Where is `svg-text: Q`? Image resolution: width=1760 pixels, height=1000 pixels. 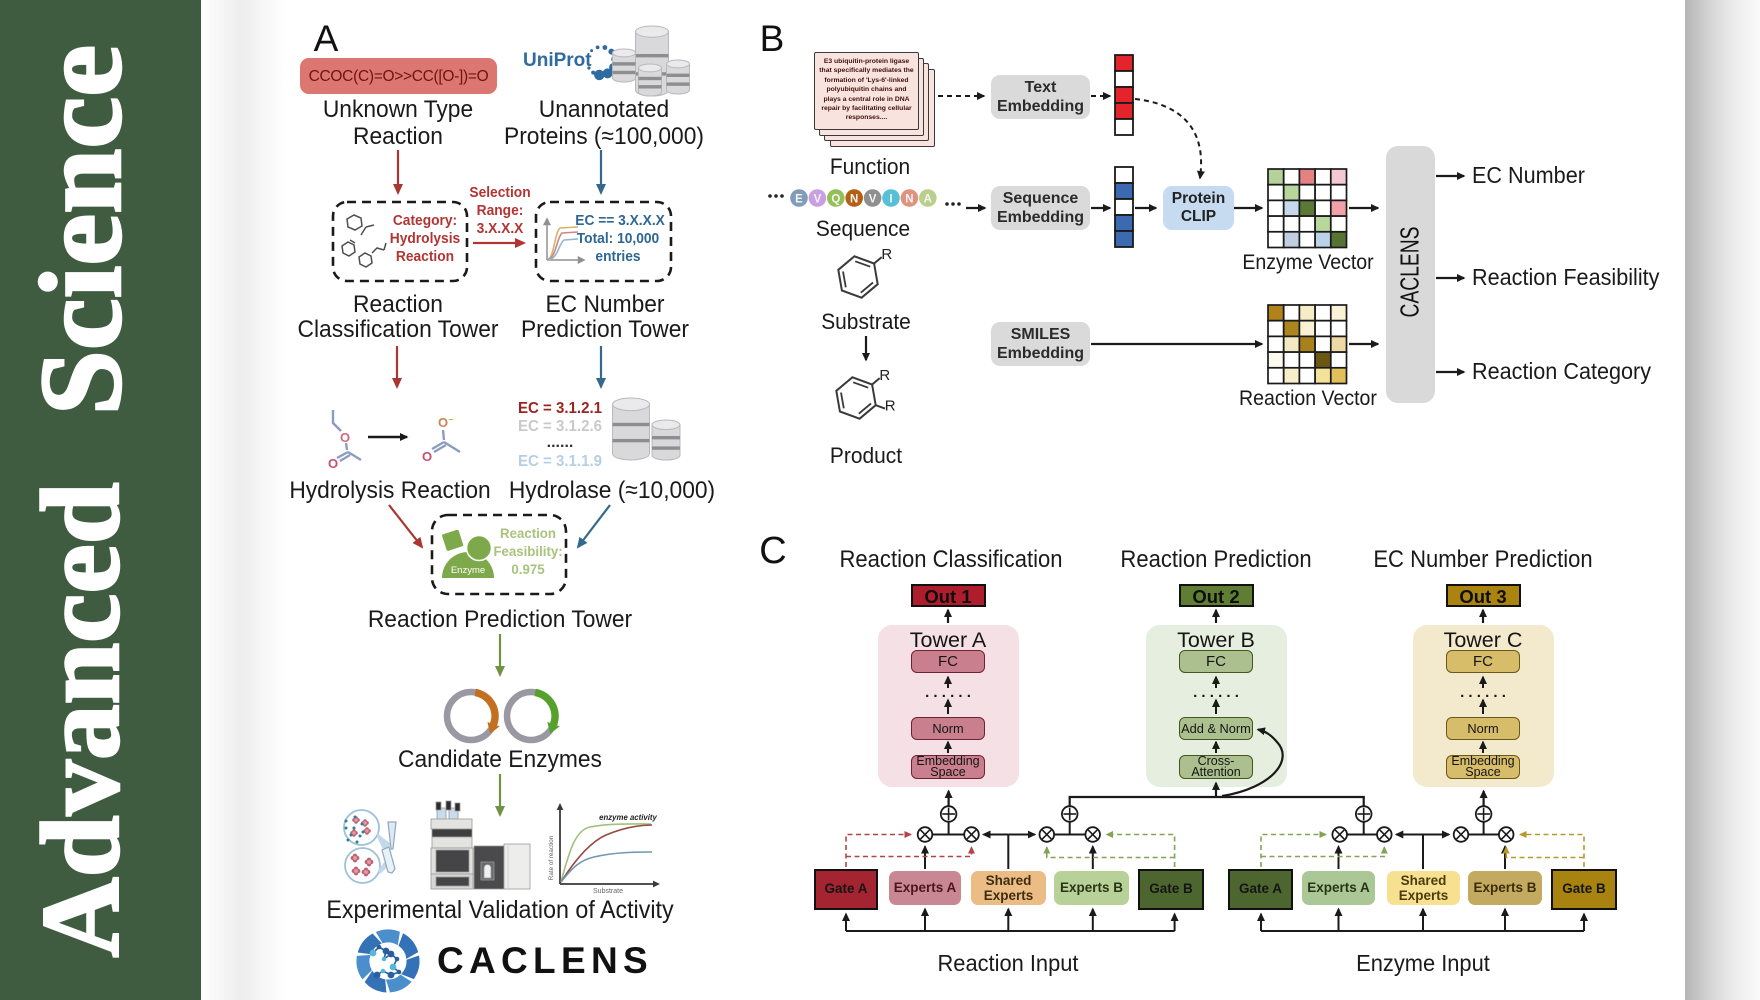 svg-text: Q is located at coordinates (835, 199).